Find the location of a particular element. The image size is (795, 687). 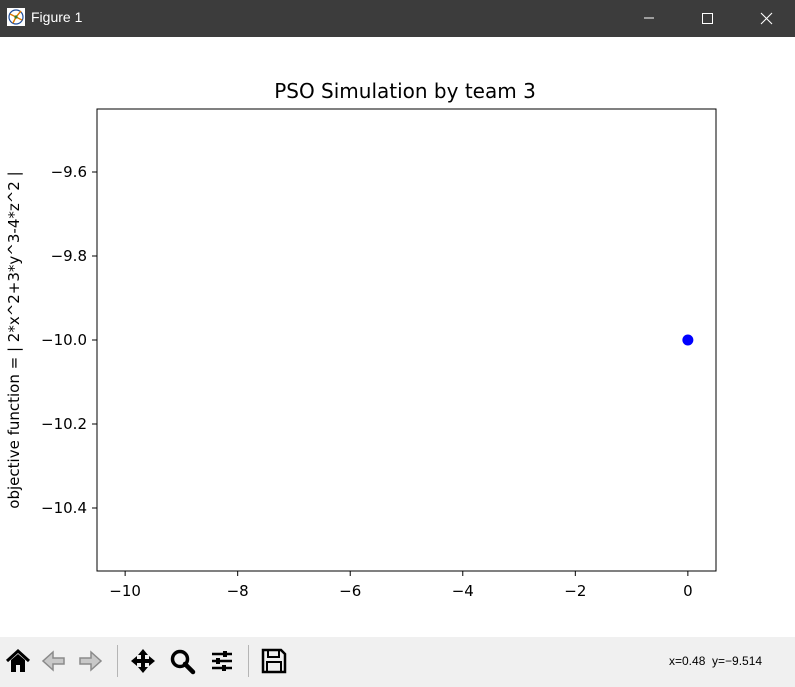

maximize-button is located at coordinates (707, 18).